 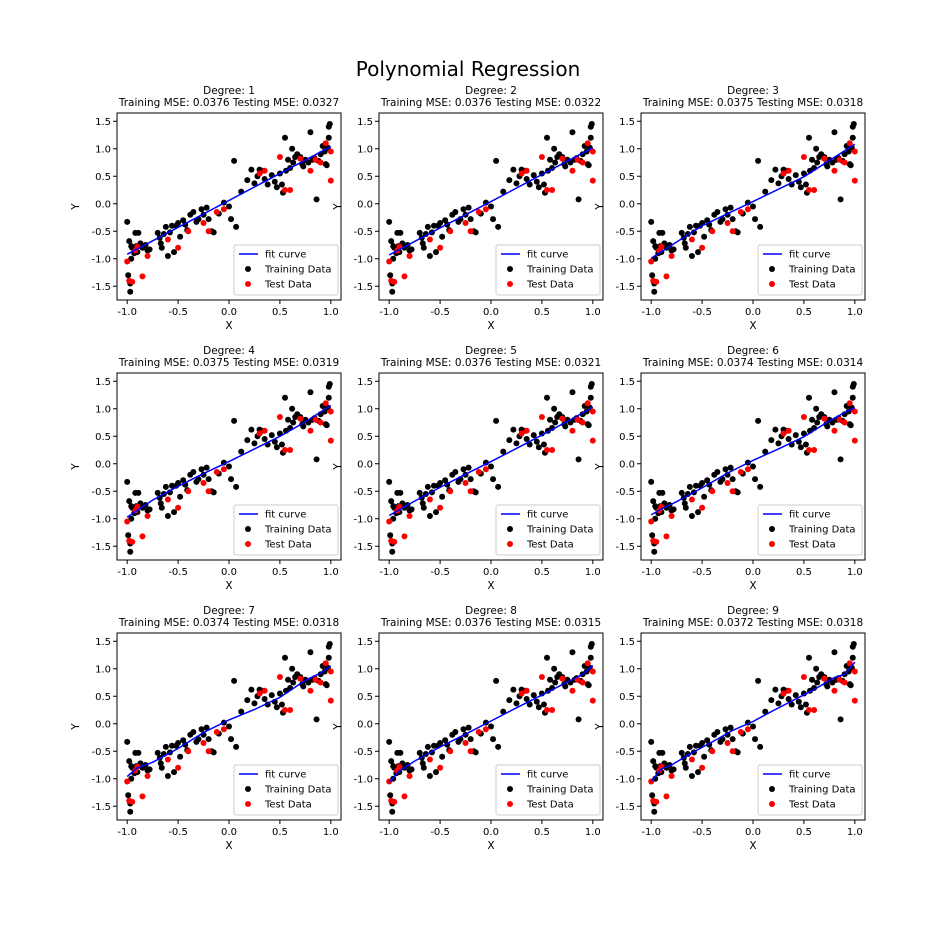 What do you see at coordinates (468, 69) in the screenshot?
I see `figure-title: Polynomial Regression` at bounding box center [468, 69].